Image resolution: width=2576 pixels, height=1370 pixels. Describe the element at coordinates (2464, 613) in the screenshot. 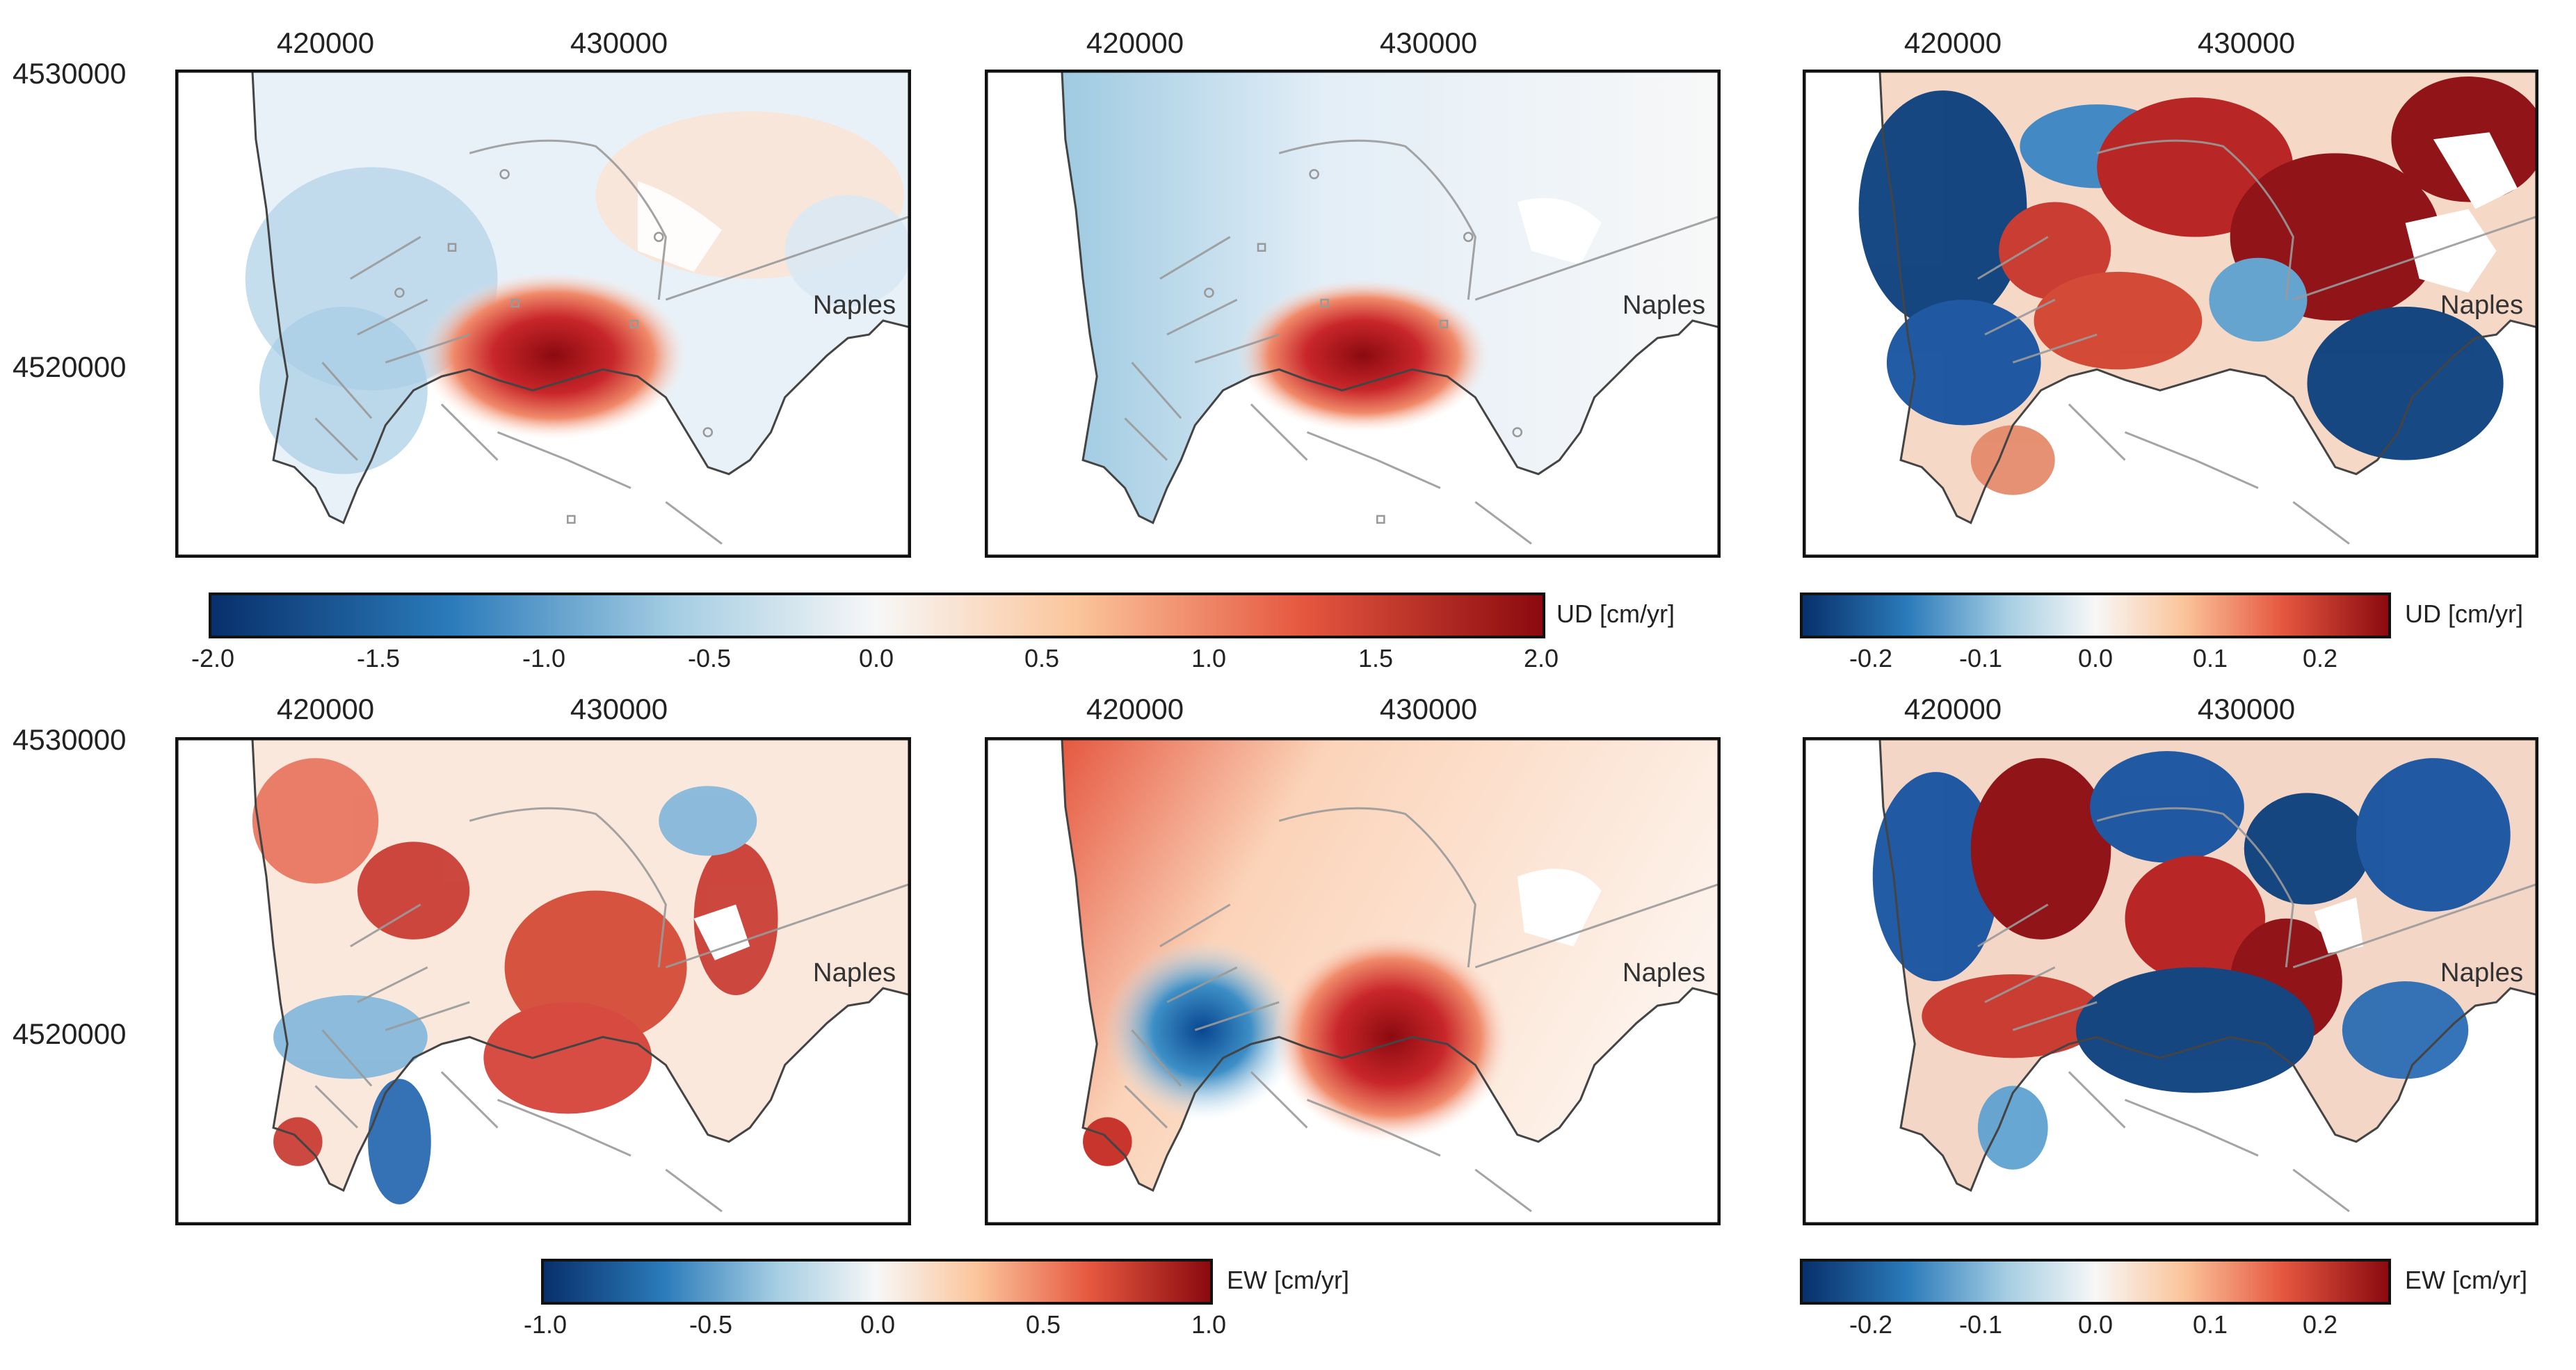

I see `colorbar-ud-residual-label: UD [cm/yr]` at that location.